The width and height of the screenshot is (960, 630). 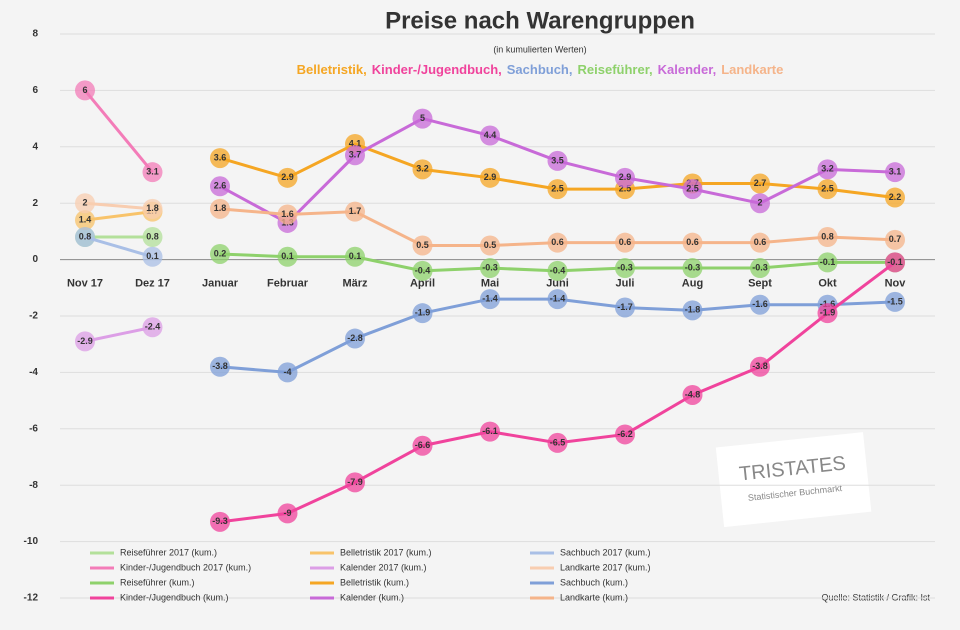 I want to click on data-label: 0.2, so click(x=220, y=253).